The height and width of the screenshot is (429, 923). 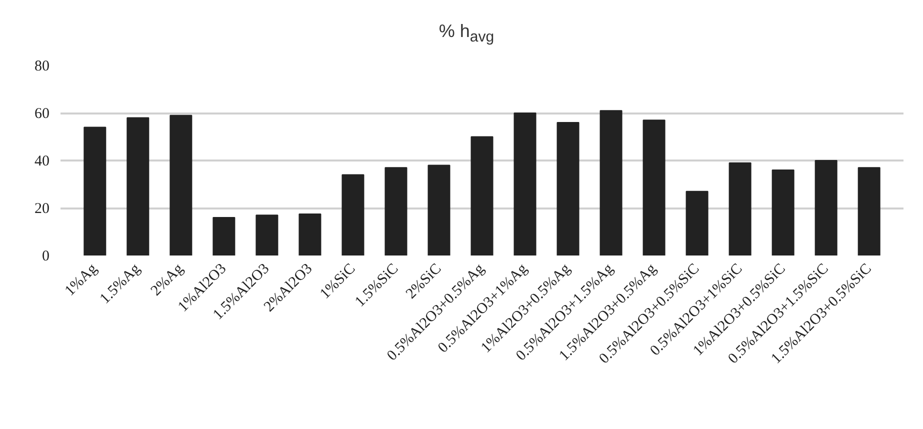 What do you see at coordinates (42, 209) in the screenshot?
I see `y-tick-label: 20` at bounding box center [42, 209].